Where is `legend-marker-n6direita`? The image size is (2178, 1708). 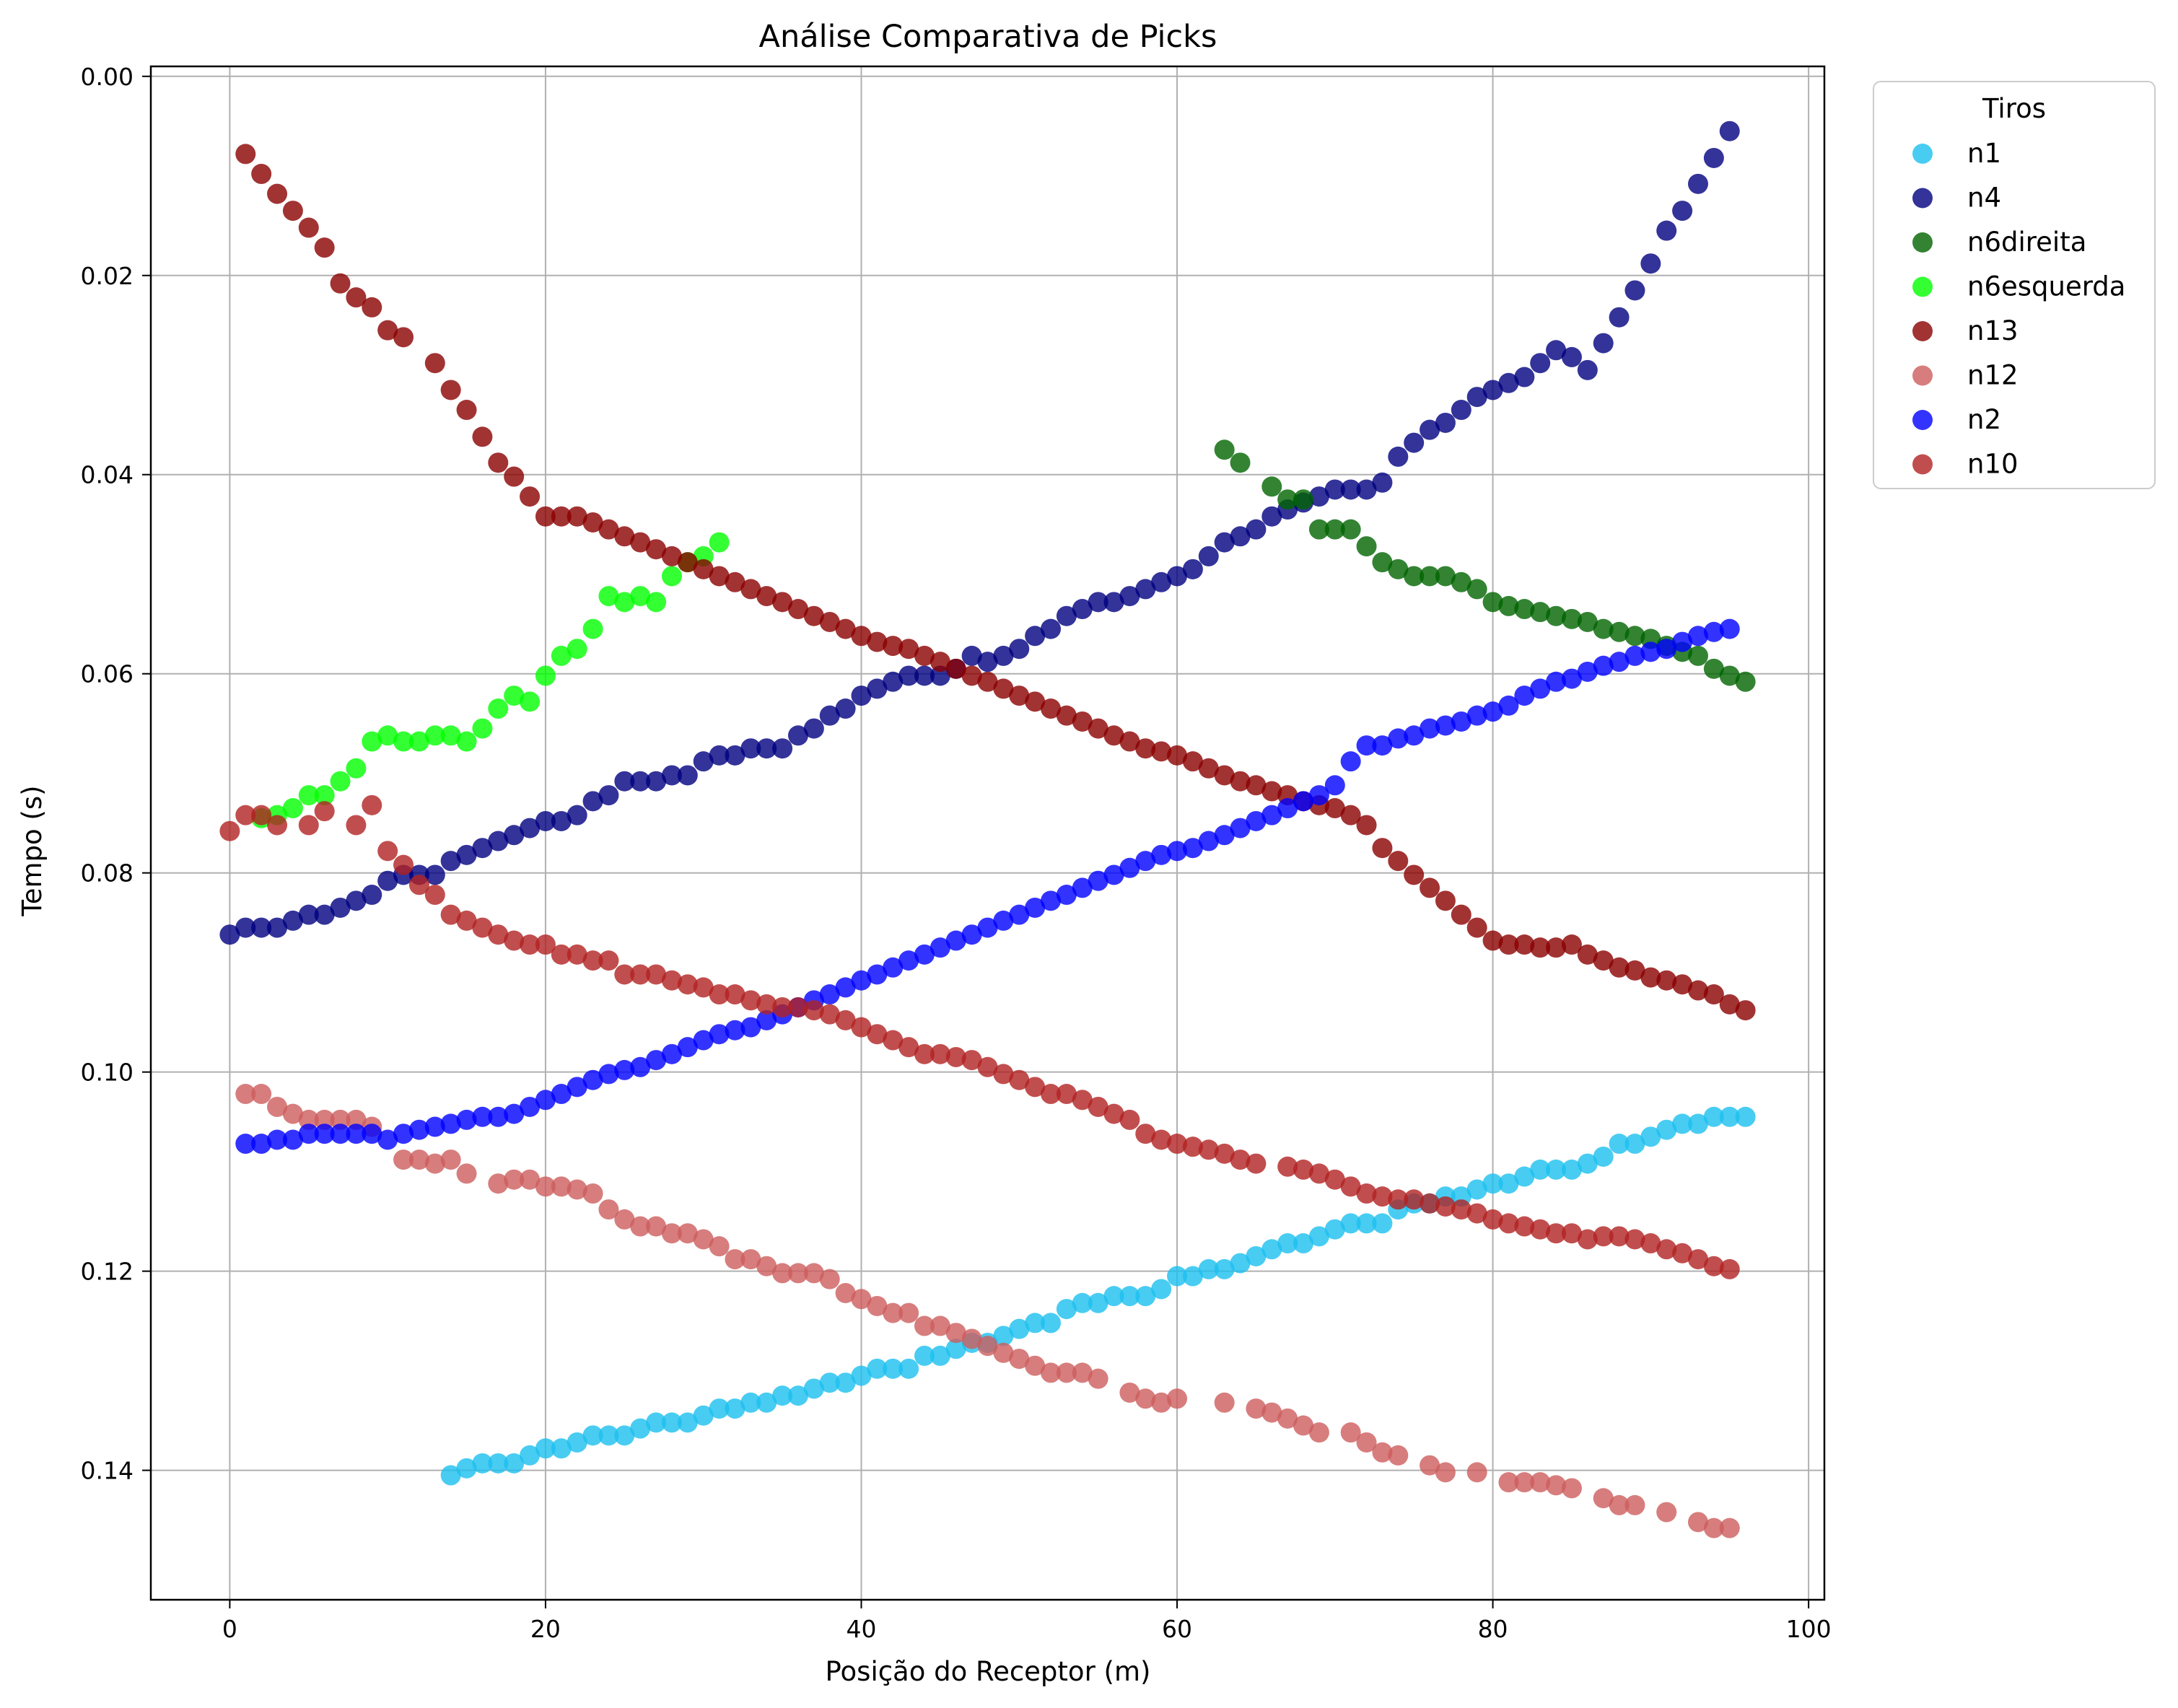
legend-marker-n6direita is located at coordinates (1922, 242).